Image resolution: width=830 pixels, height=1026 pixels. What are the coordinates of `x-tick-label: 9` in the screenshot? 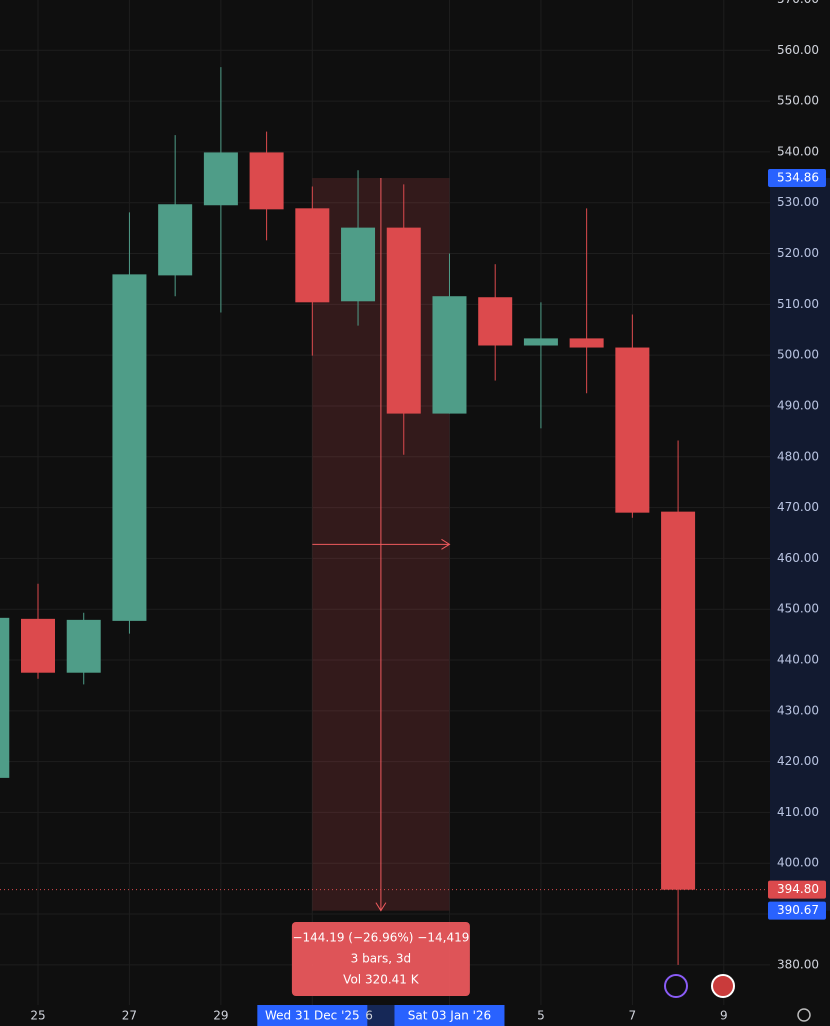 It's located at (724, 1016).